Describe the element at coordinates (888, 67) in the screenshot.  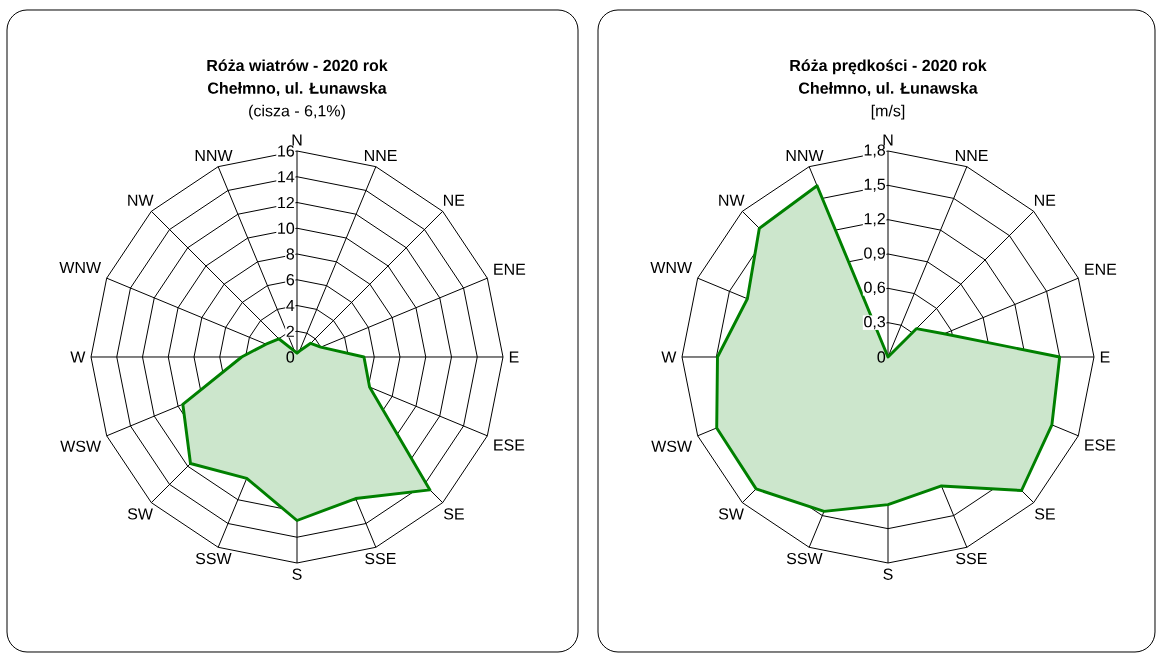
I see `chart-title: Róża prędkości - 2020 rok` at that location.